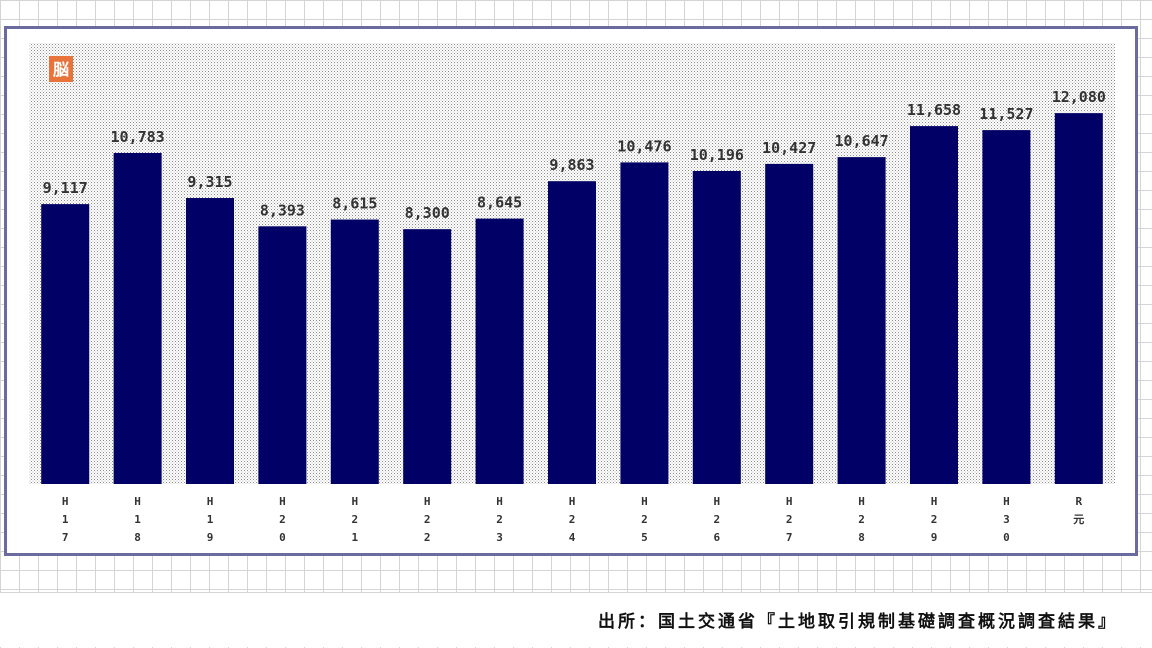 The image size is (1152, 648). What do you see at coordinates (934, 110) in the screenshot?
I see `value-label-H29: 11,658` at bounding box center [934, 110].